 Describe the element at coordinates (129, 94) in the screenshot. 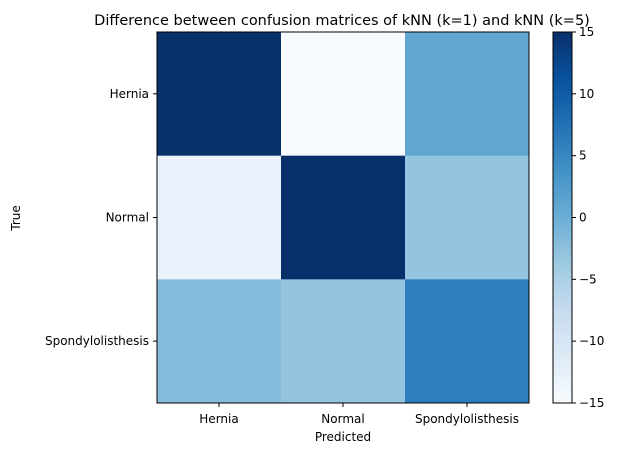

I see `y-tick-label: Hernia` at that location.